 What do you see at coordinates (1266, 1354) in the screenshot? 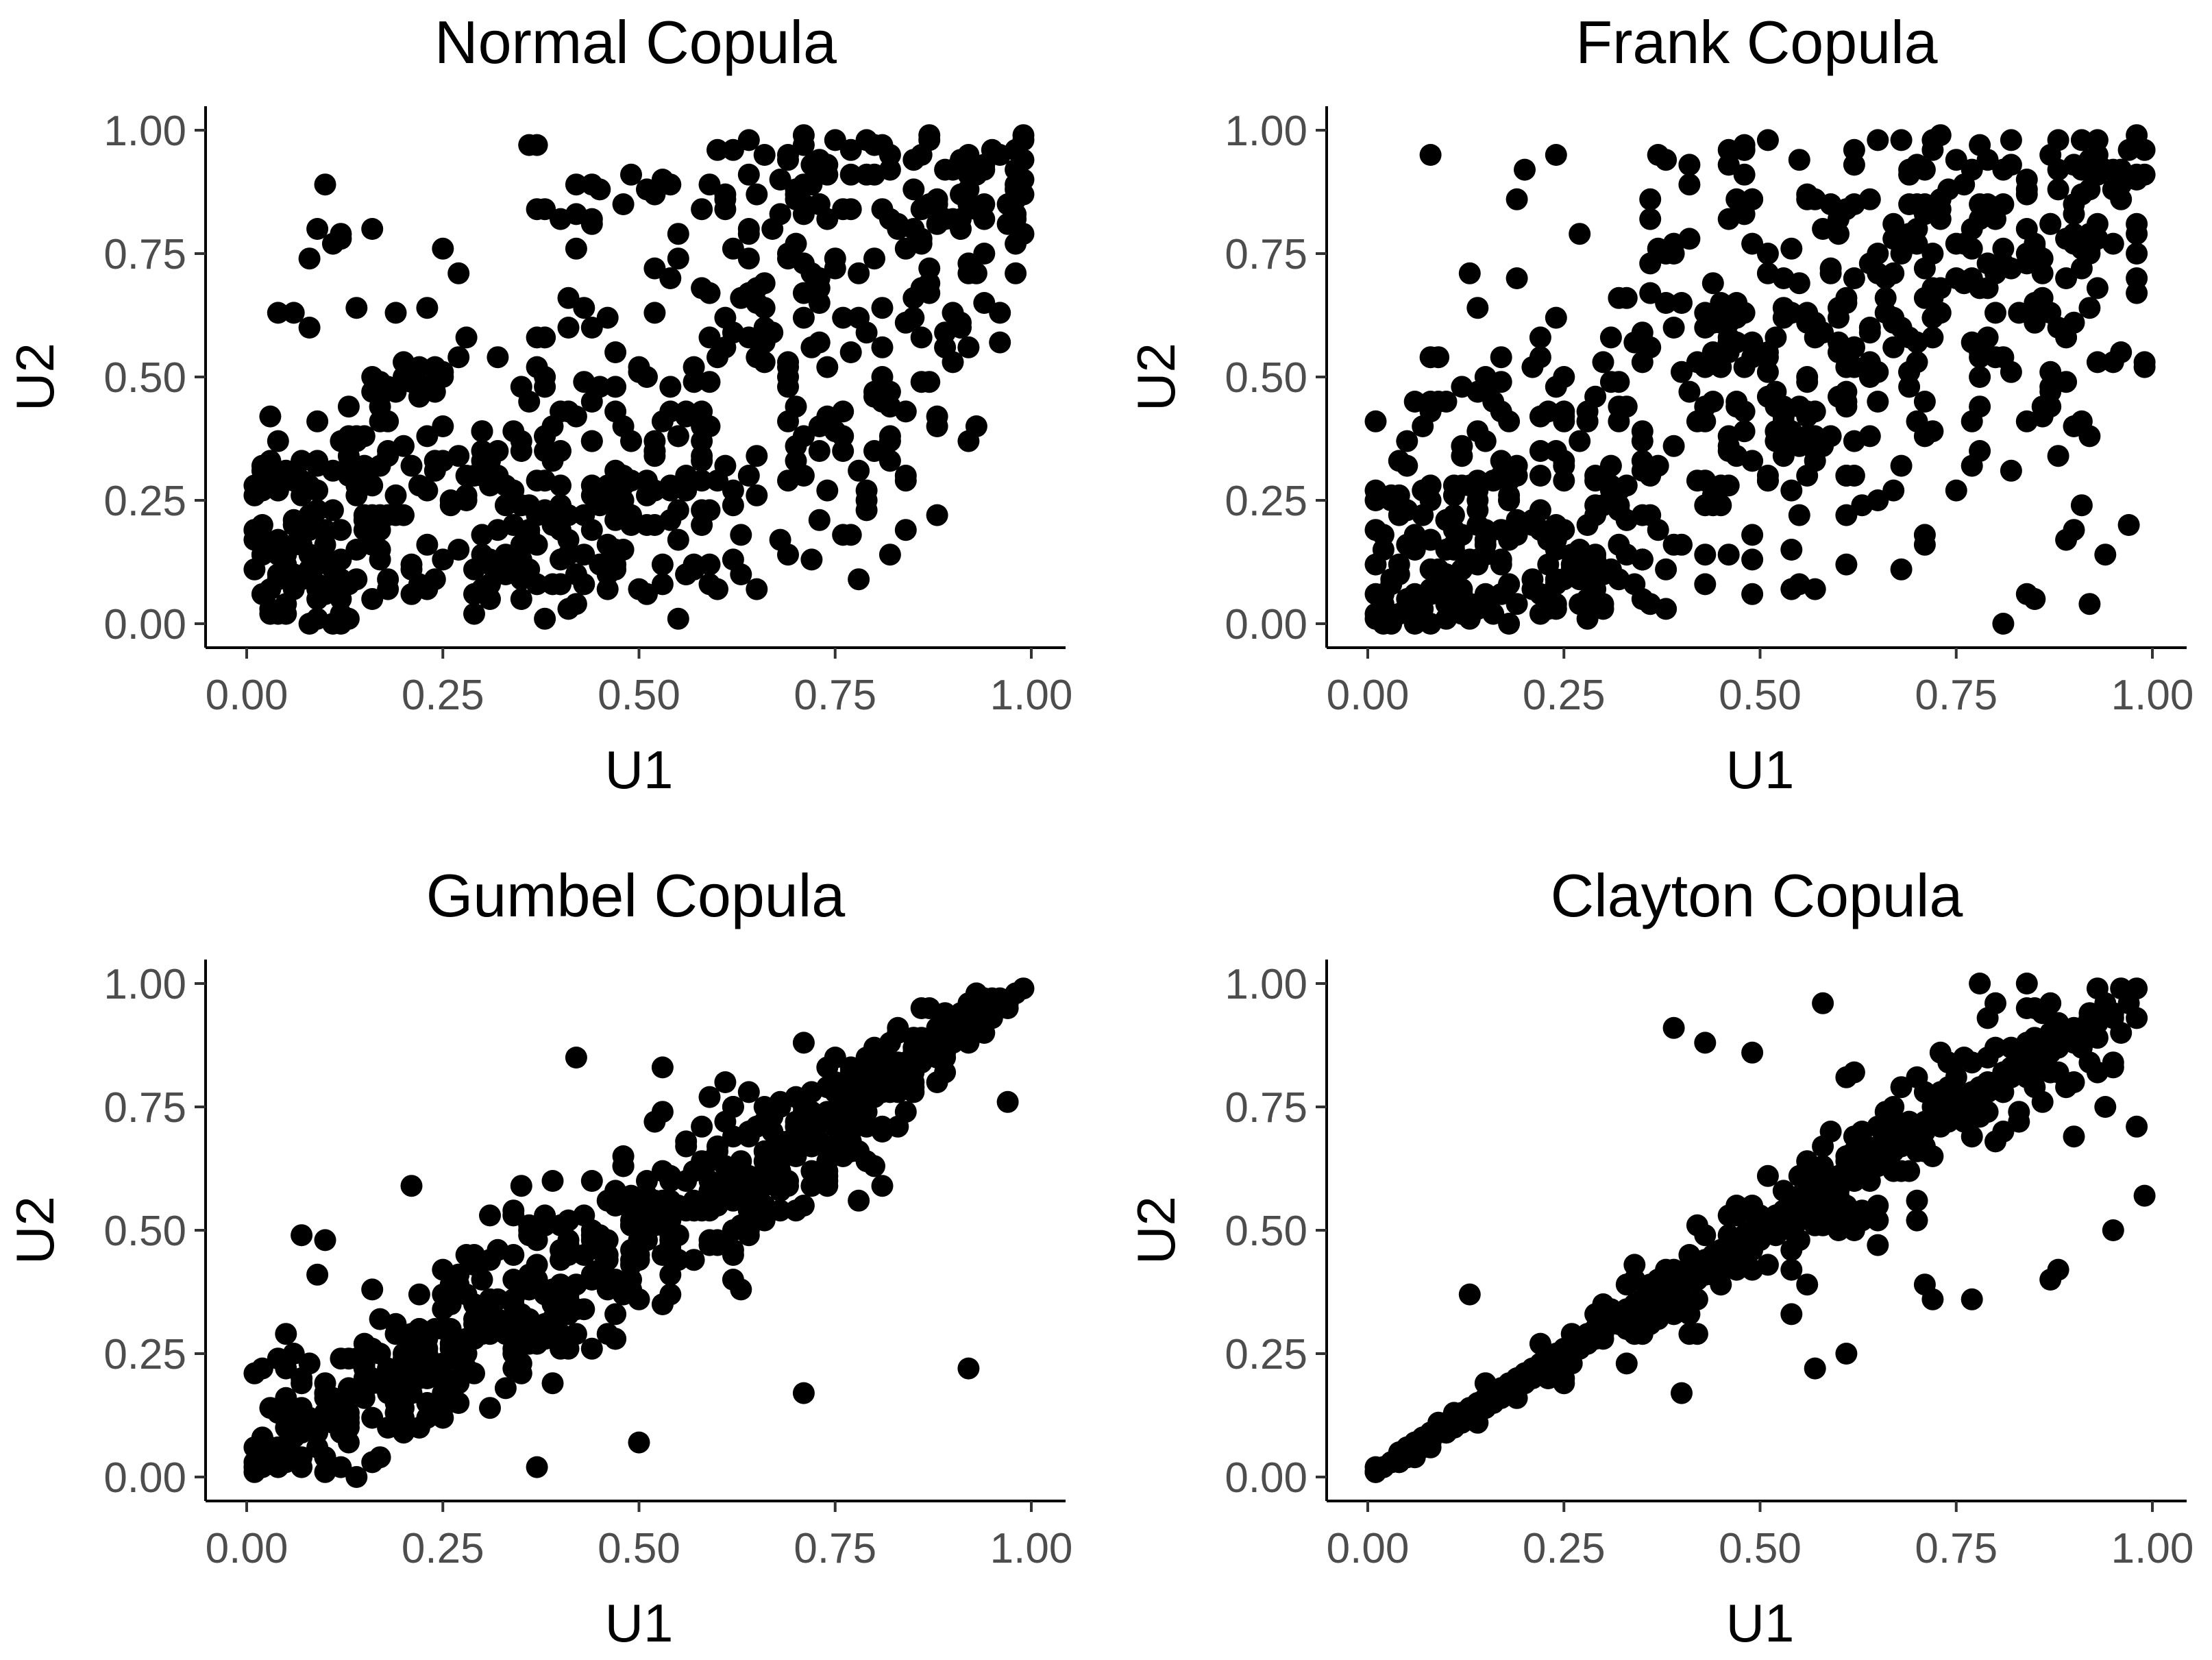
I see `clayton-copula-y-tick-label: 0.25` at bounding box center [1266, 1354].